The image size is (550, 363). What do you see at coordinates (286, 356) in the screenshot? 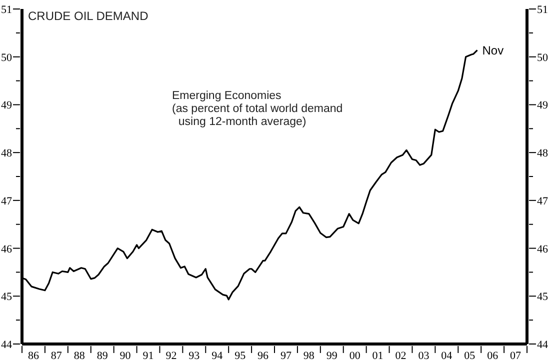
I see `x-tick-label: 97` at bounding box center [286, 356].